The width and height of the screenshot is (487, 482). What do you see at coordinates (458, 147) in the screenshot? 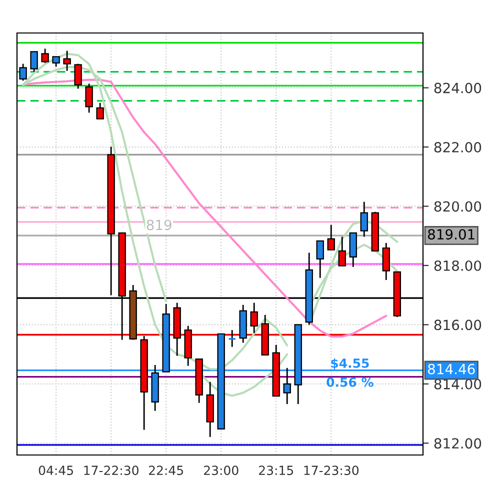
I see `y-tick-label: 822.00` at bounding box center [458, 147].